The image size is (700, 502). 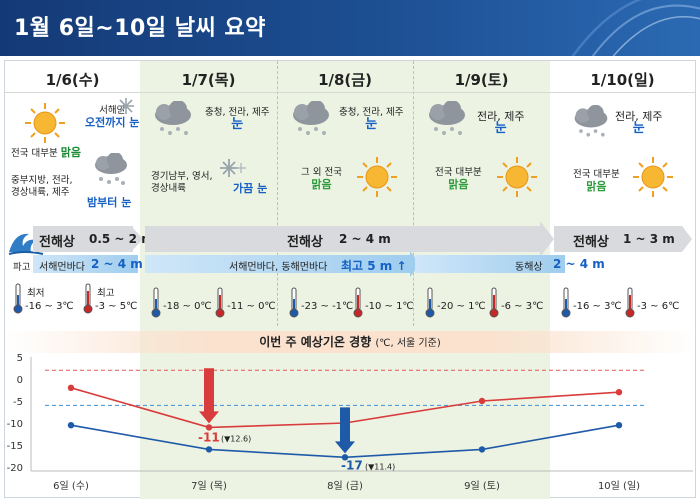 I want to click on forecast-subtitle: (℃, 서울 기준), so click(x=408, y=343).